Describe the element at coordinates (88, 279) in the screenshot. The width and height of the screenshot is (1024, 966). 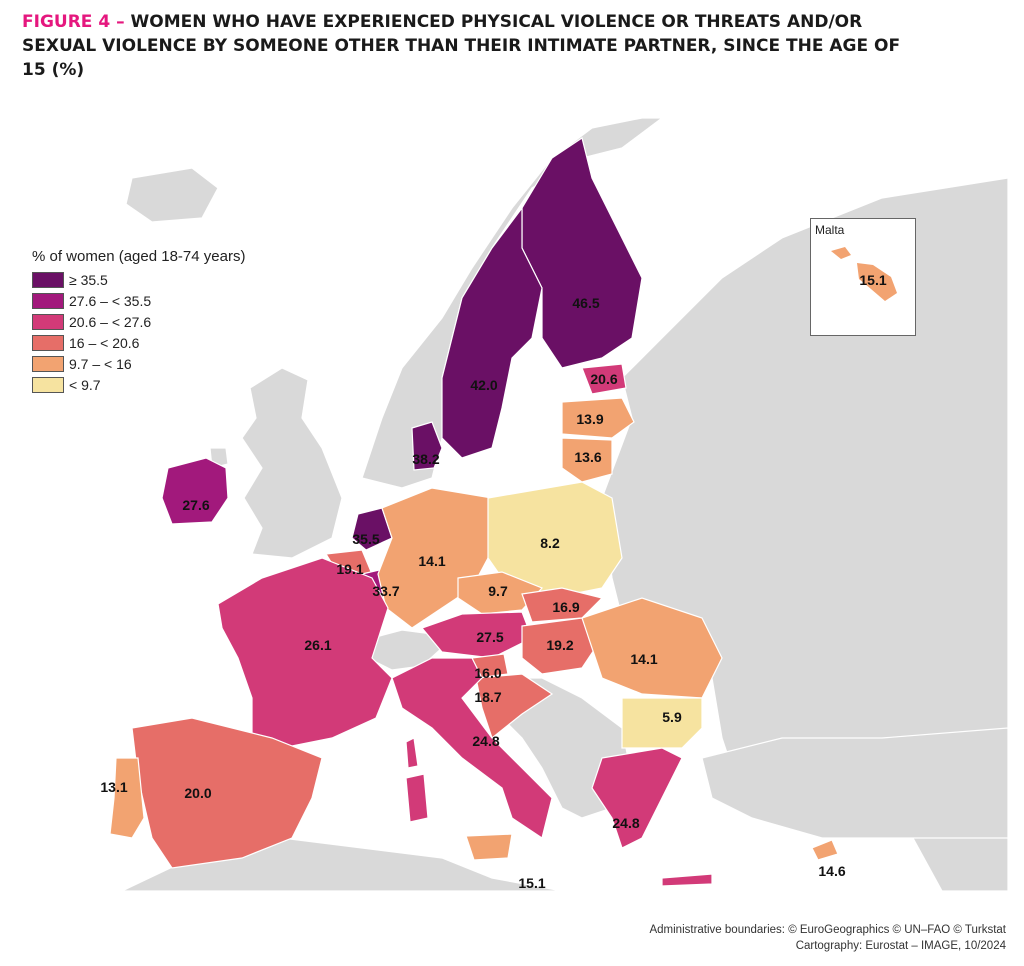
I see `legend-label: ≥ 35.5` at that location.